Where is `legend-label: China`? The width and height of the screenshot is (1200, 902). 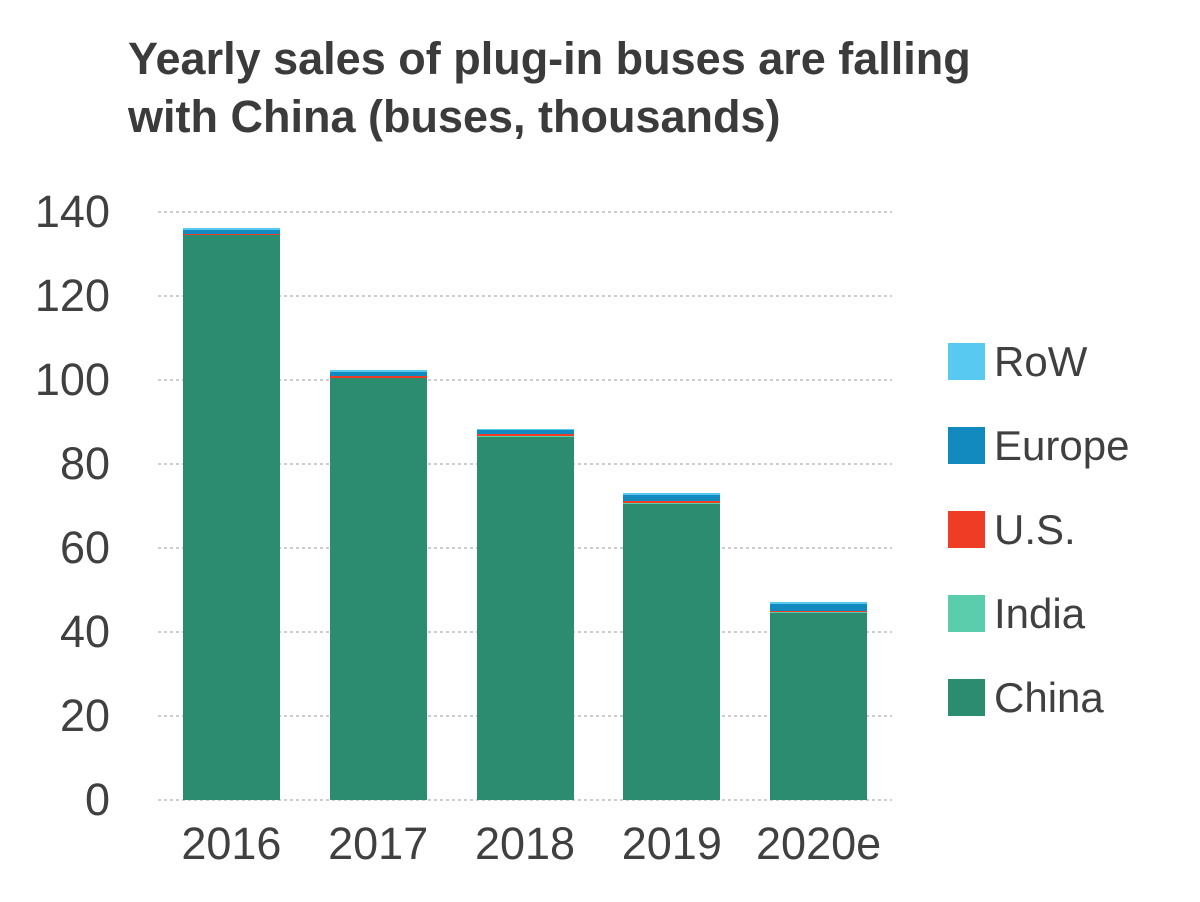
legend-label: China is located at coordinates (1049, 697).